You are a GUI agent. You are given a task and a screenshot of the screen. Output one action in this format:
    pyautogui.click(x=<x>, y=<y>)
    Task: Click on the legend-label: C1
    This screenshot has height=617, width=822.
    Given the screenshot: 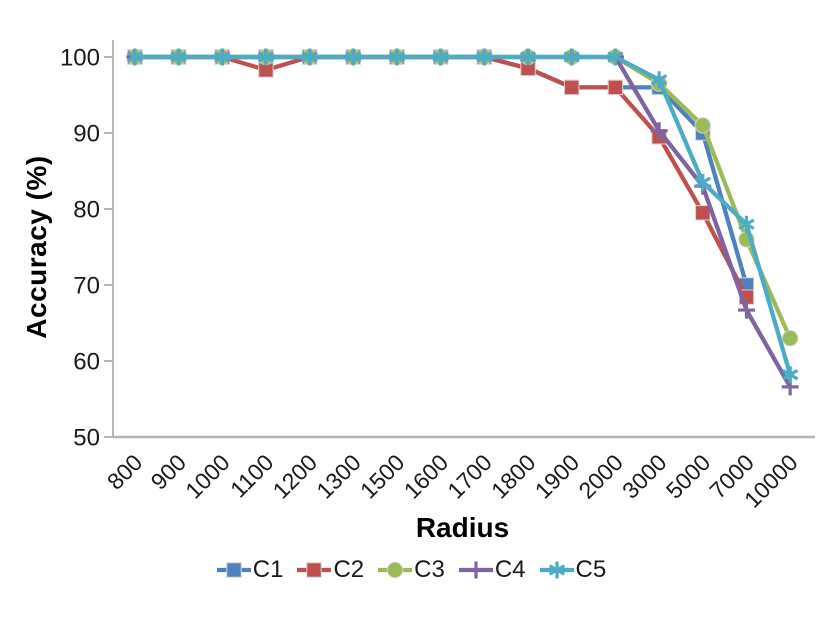 What is the action you would take?
    pyautogui.click(x=268, y=569)
    